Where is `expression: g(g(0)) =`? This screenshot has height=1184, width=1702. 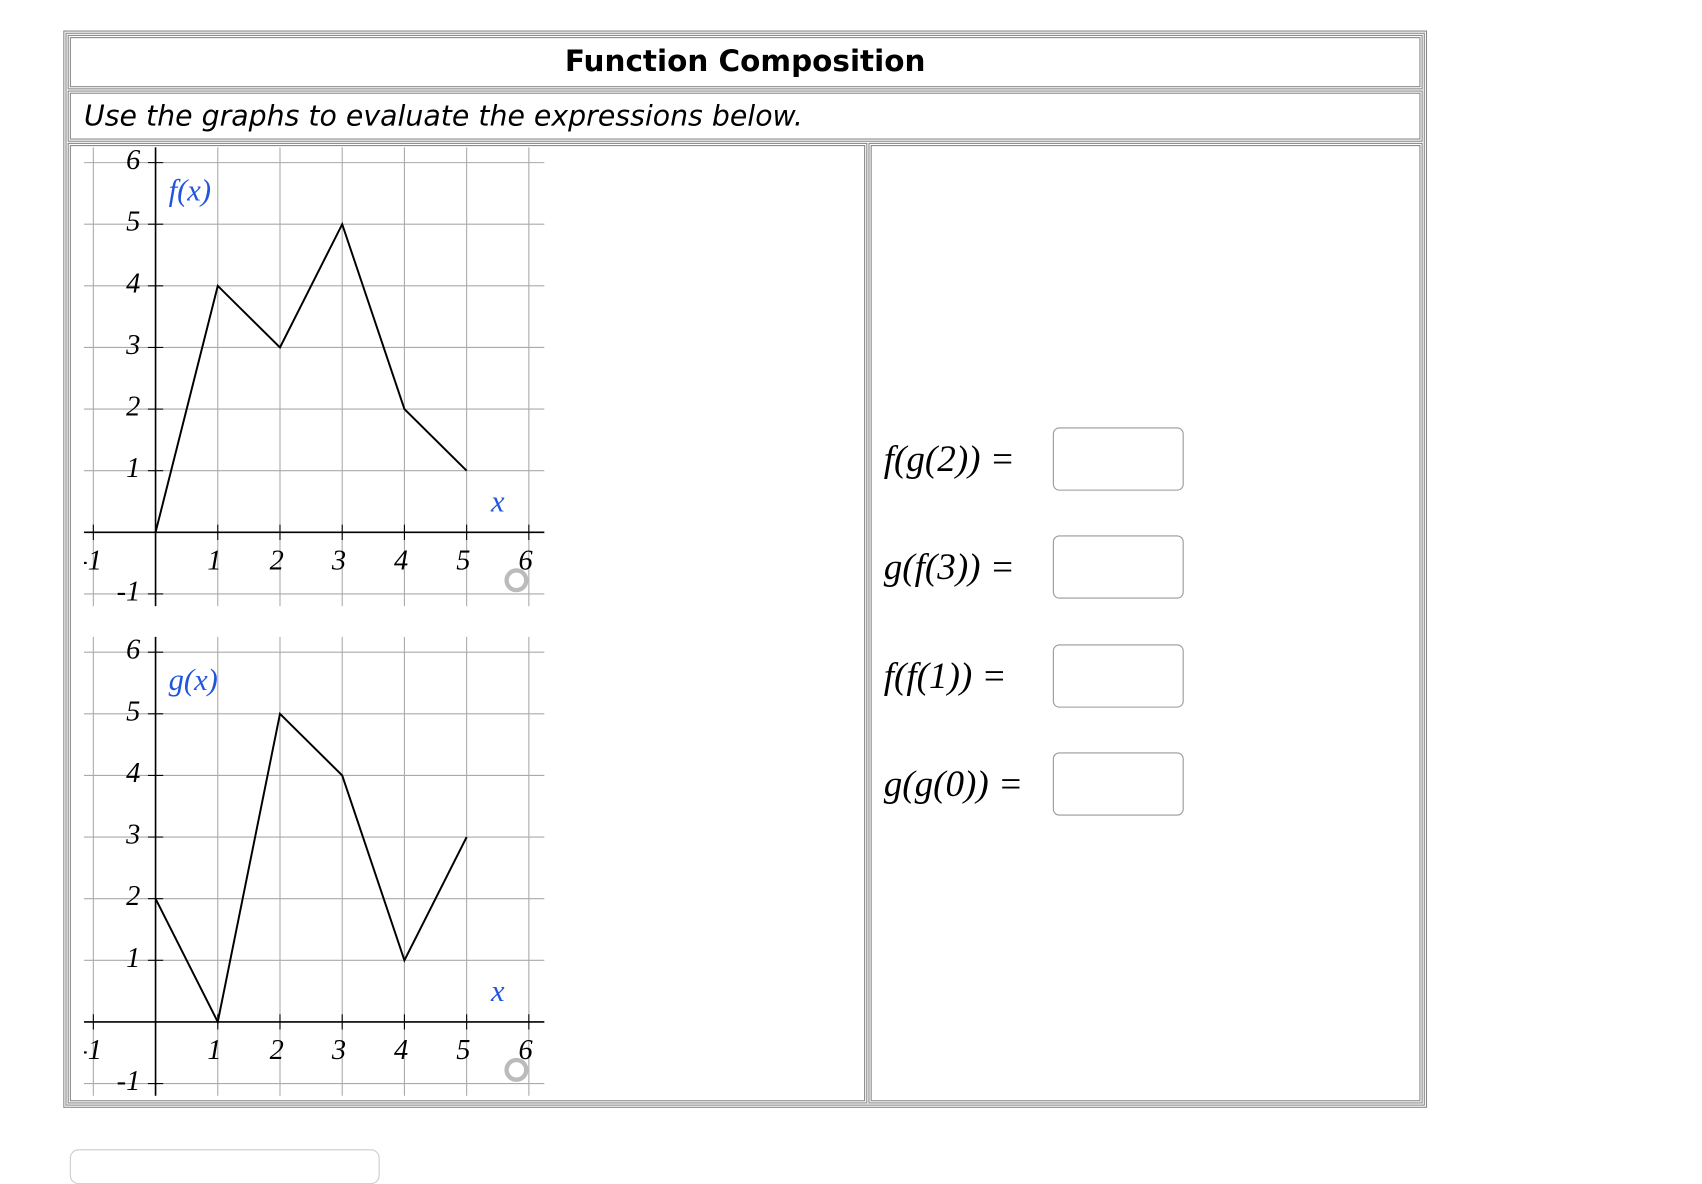 expression: g(g(0)) = is located at coordinates (953, 784).